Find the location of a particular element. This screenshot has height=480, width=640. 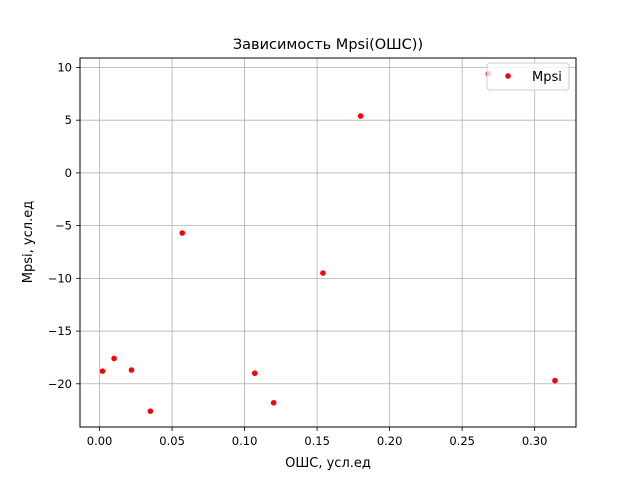

y-tick-label: −20 is located at coordinates (60, 384).